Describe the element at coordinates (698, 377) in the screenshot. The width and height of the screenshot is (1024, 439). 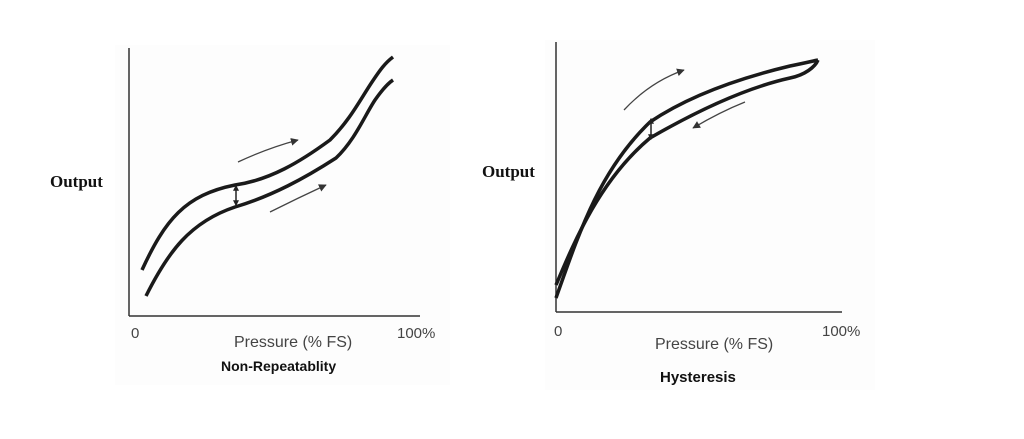
I see `right-caption: Hysteresis` at that location.